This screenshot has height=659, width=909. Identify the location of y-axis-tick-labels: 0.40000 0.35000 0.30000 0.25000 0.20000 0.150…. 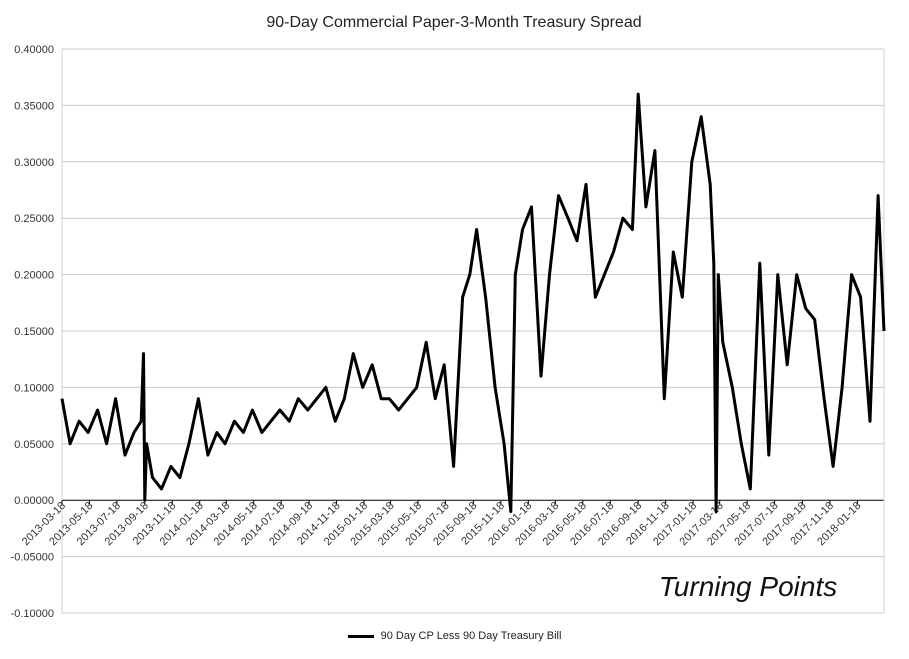
(32, 332).